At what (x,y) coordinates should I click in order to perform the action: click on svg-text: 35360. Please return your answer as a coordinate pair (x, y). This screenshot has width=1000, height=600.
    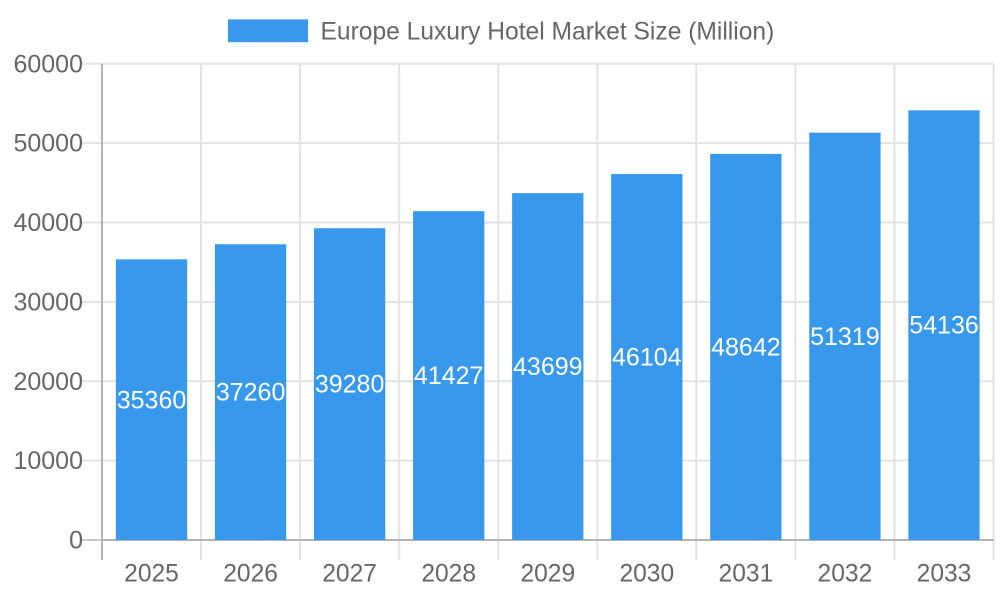
    Looking at the image, I should click on (152, 400).